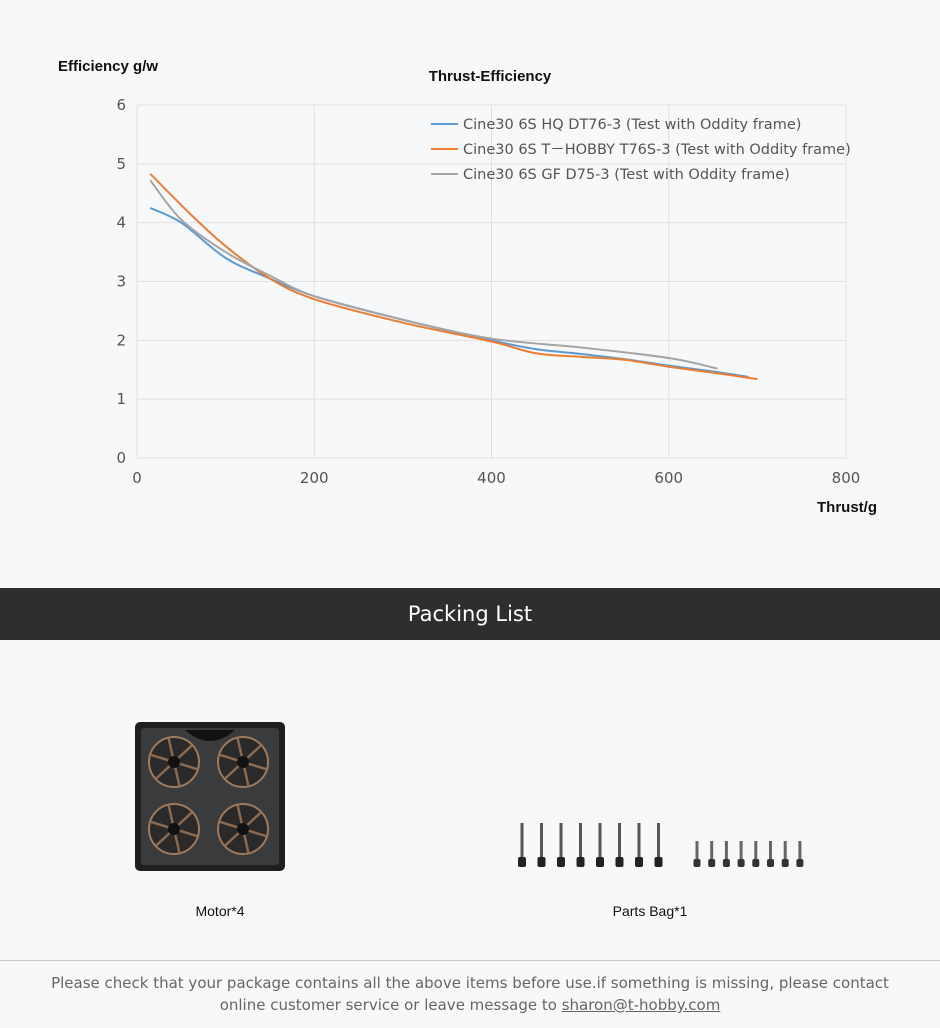  Describe the element at coordinates (314, 478) in the screenshot. I see `x-tick-label: 200` at that location.